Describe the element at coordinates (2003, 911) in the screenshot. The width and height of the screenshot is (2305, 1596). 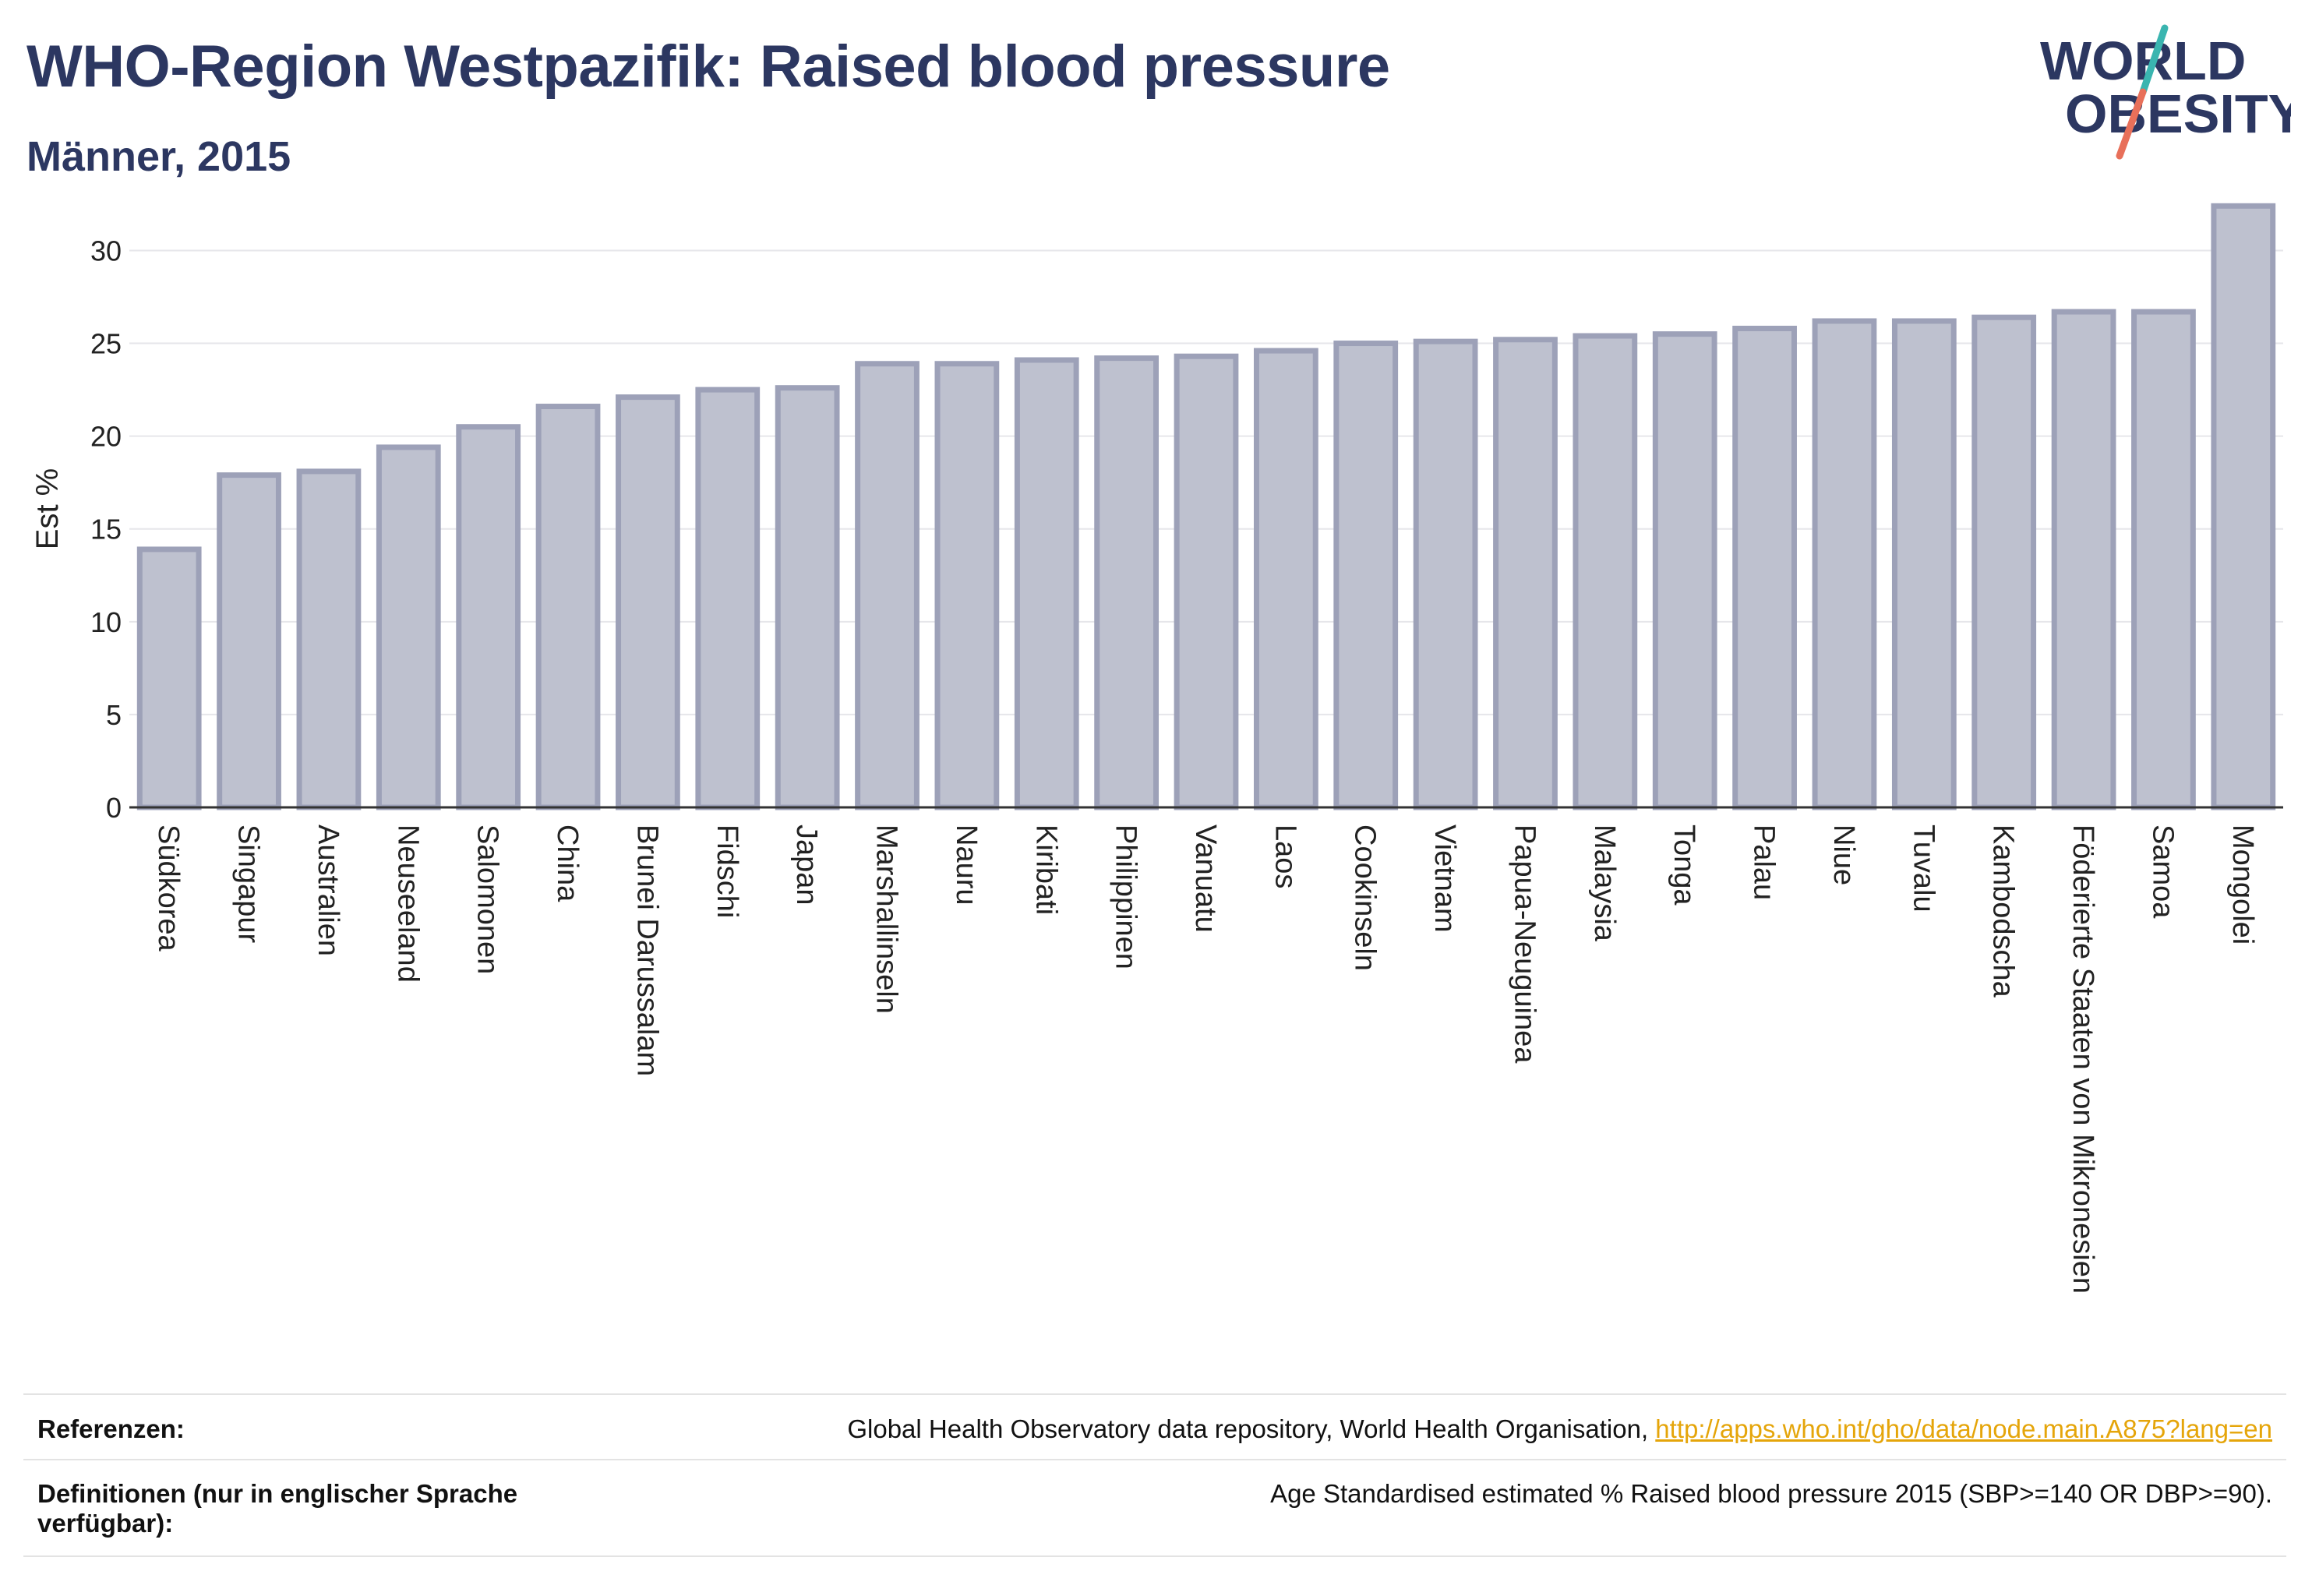
I see `x-tick-label: Kambodscha` at that location.